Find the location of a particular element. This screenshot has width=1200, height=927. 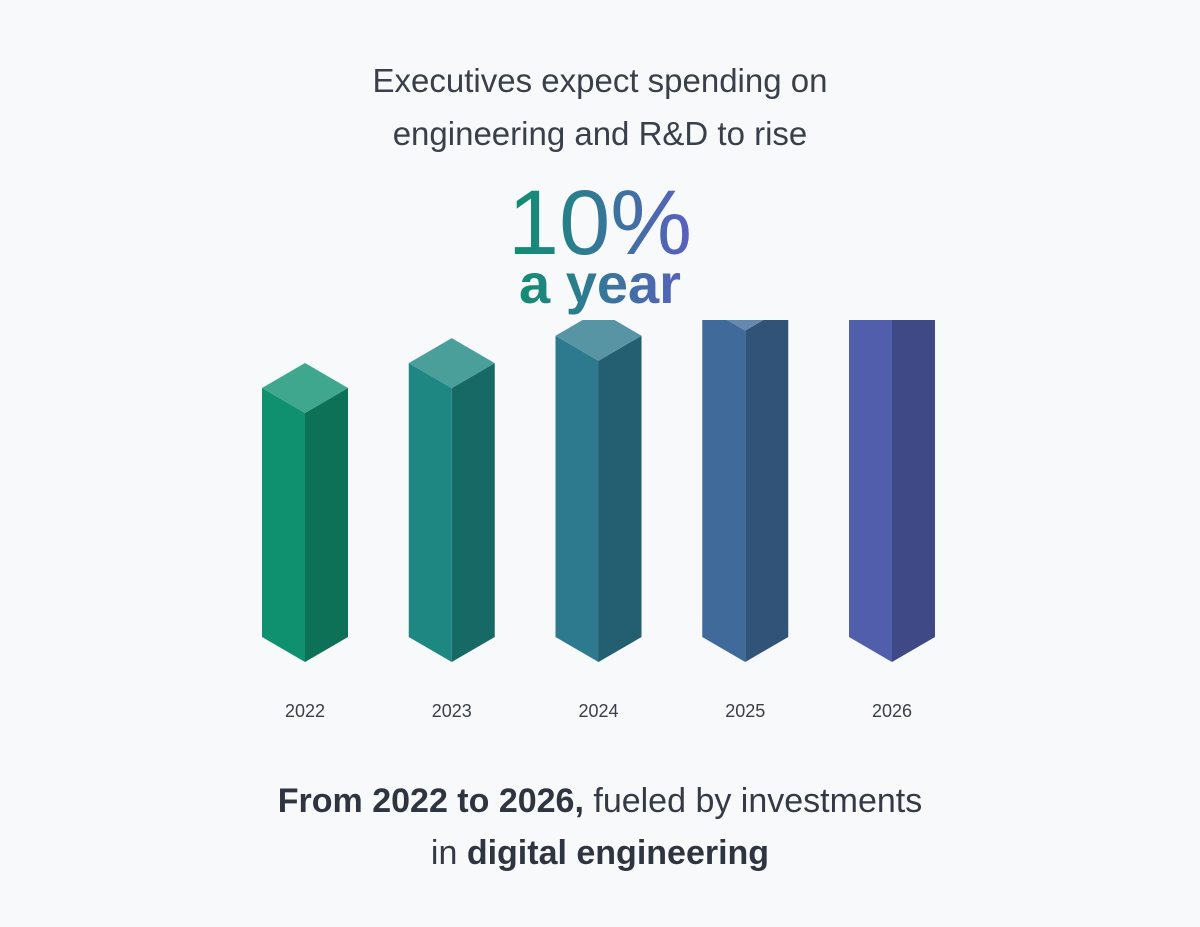

footer-line-1-rest: fueled by investments is located at coordinates (753, 801).